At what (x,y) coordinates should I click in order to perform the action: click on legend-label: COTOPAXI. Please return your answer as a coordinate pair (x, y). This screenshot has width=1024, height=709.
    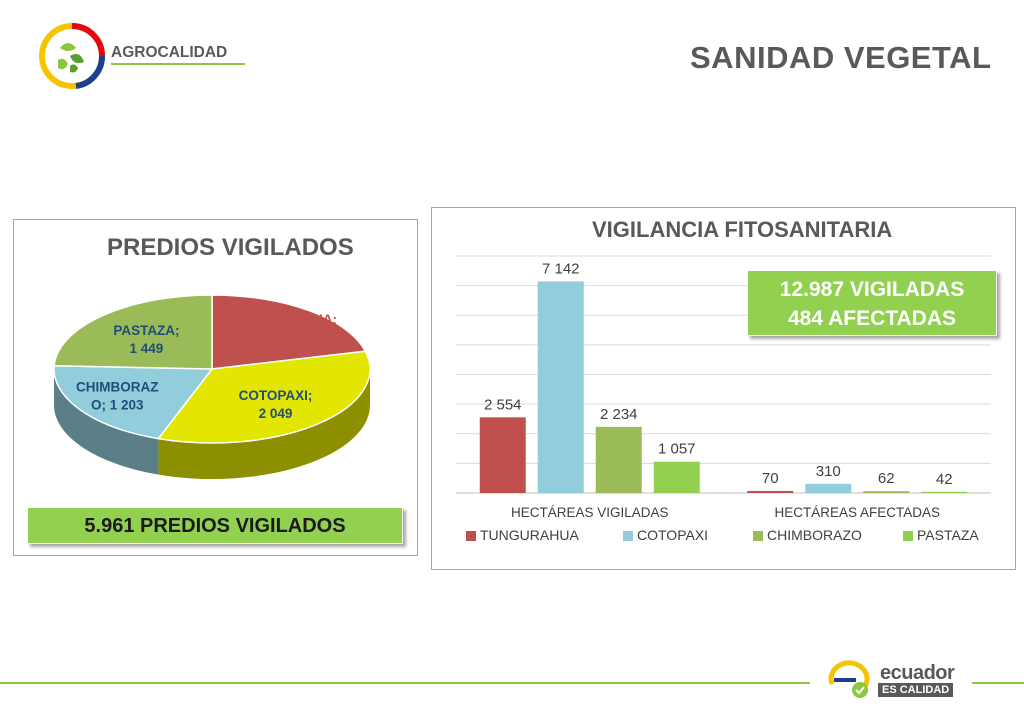
    Looking at the image, I should click on (672, 535).